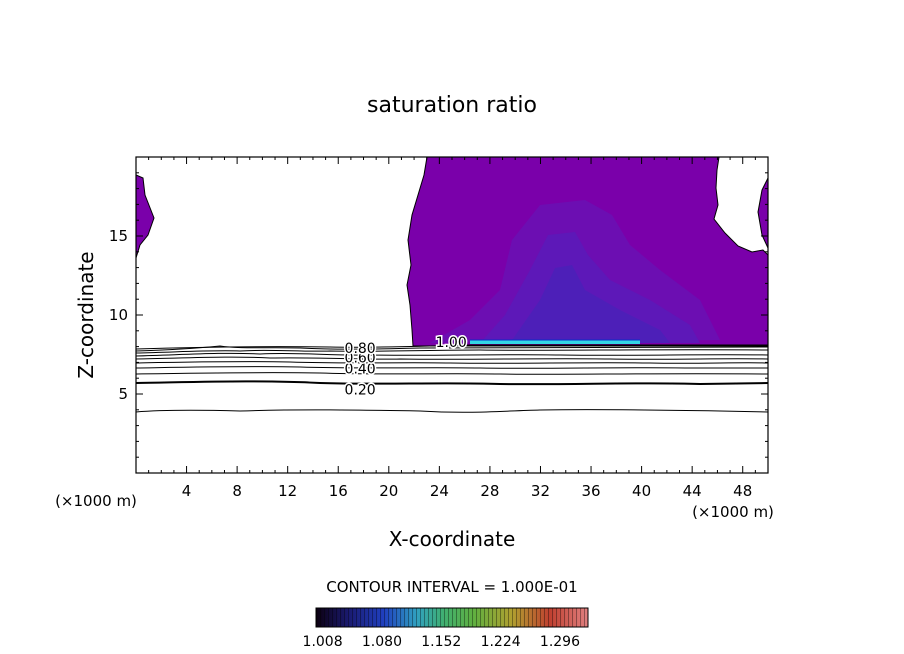 The height and width of the screenshot is (654, 904). I want to click on colorbar-label: 1.080, so click(382, 642).